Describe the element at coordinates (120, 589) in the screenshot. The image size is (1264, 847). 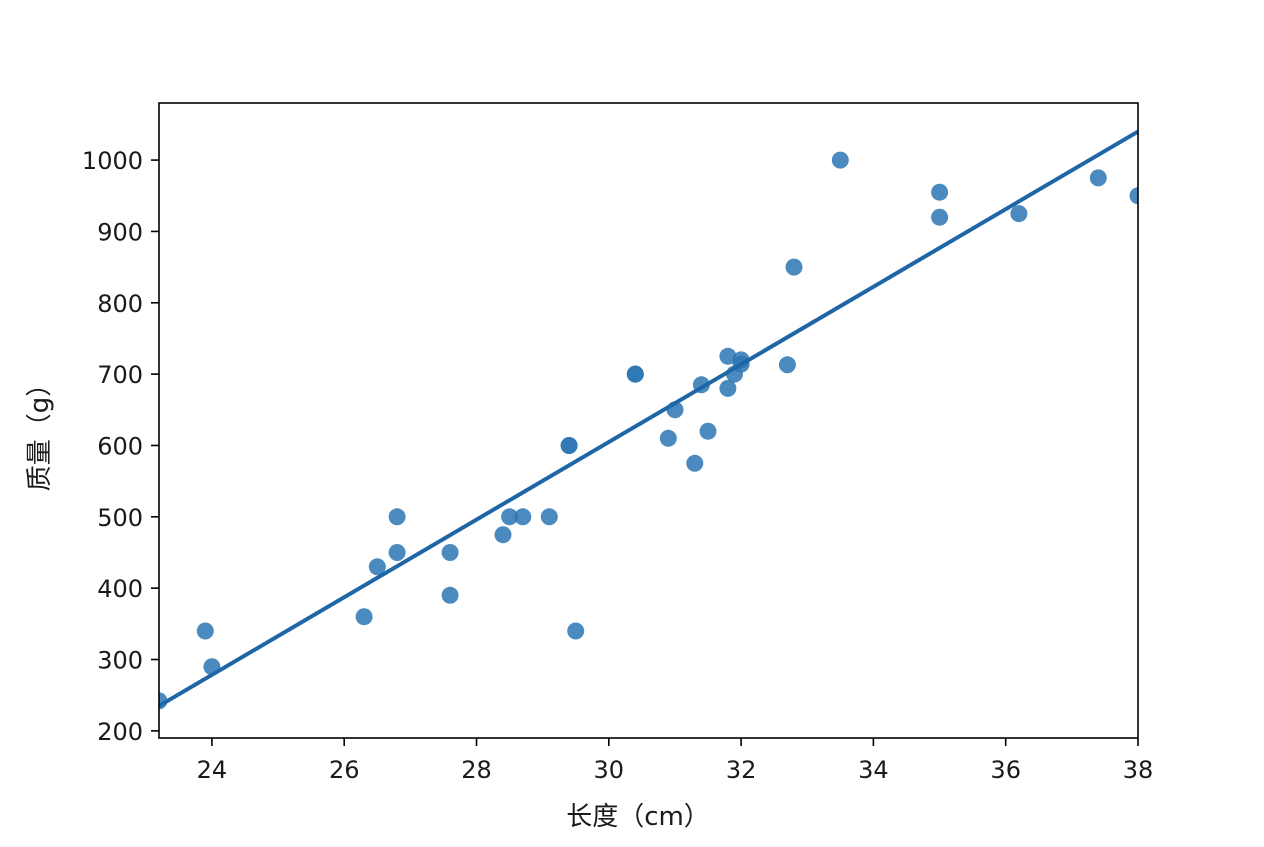
I see `y-tick-label: 400` at that location.